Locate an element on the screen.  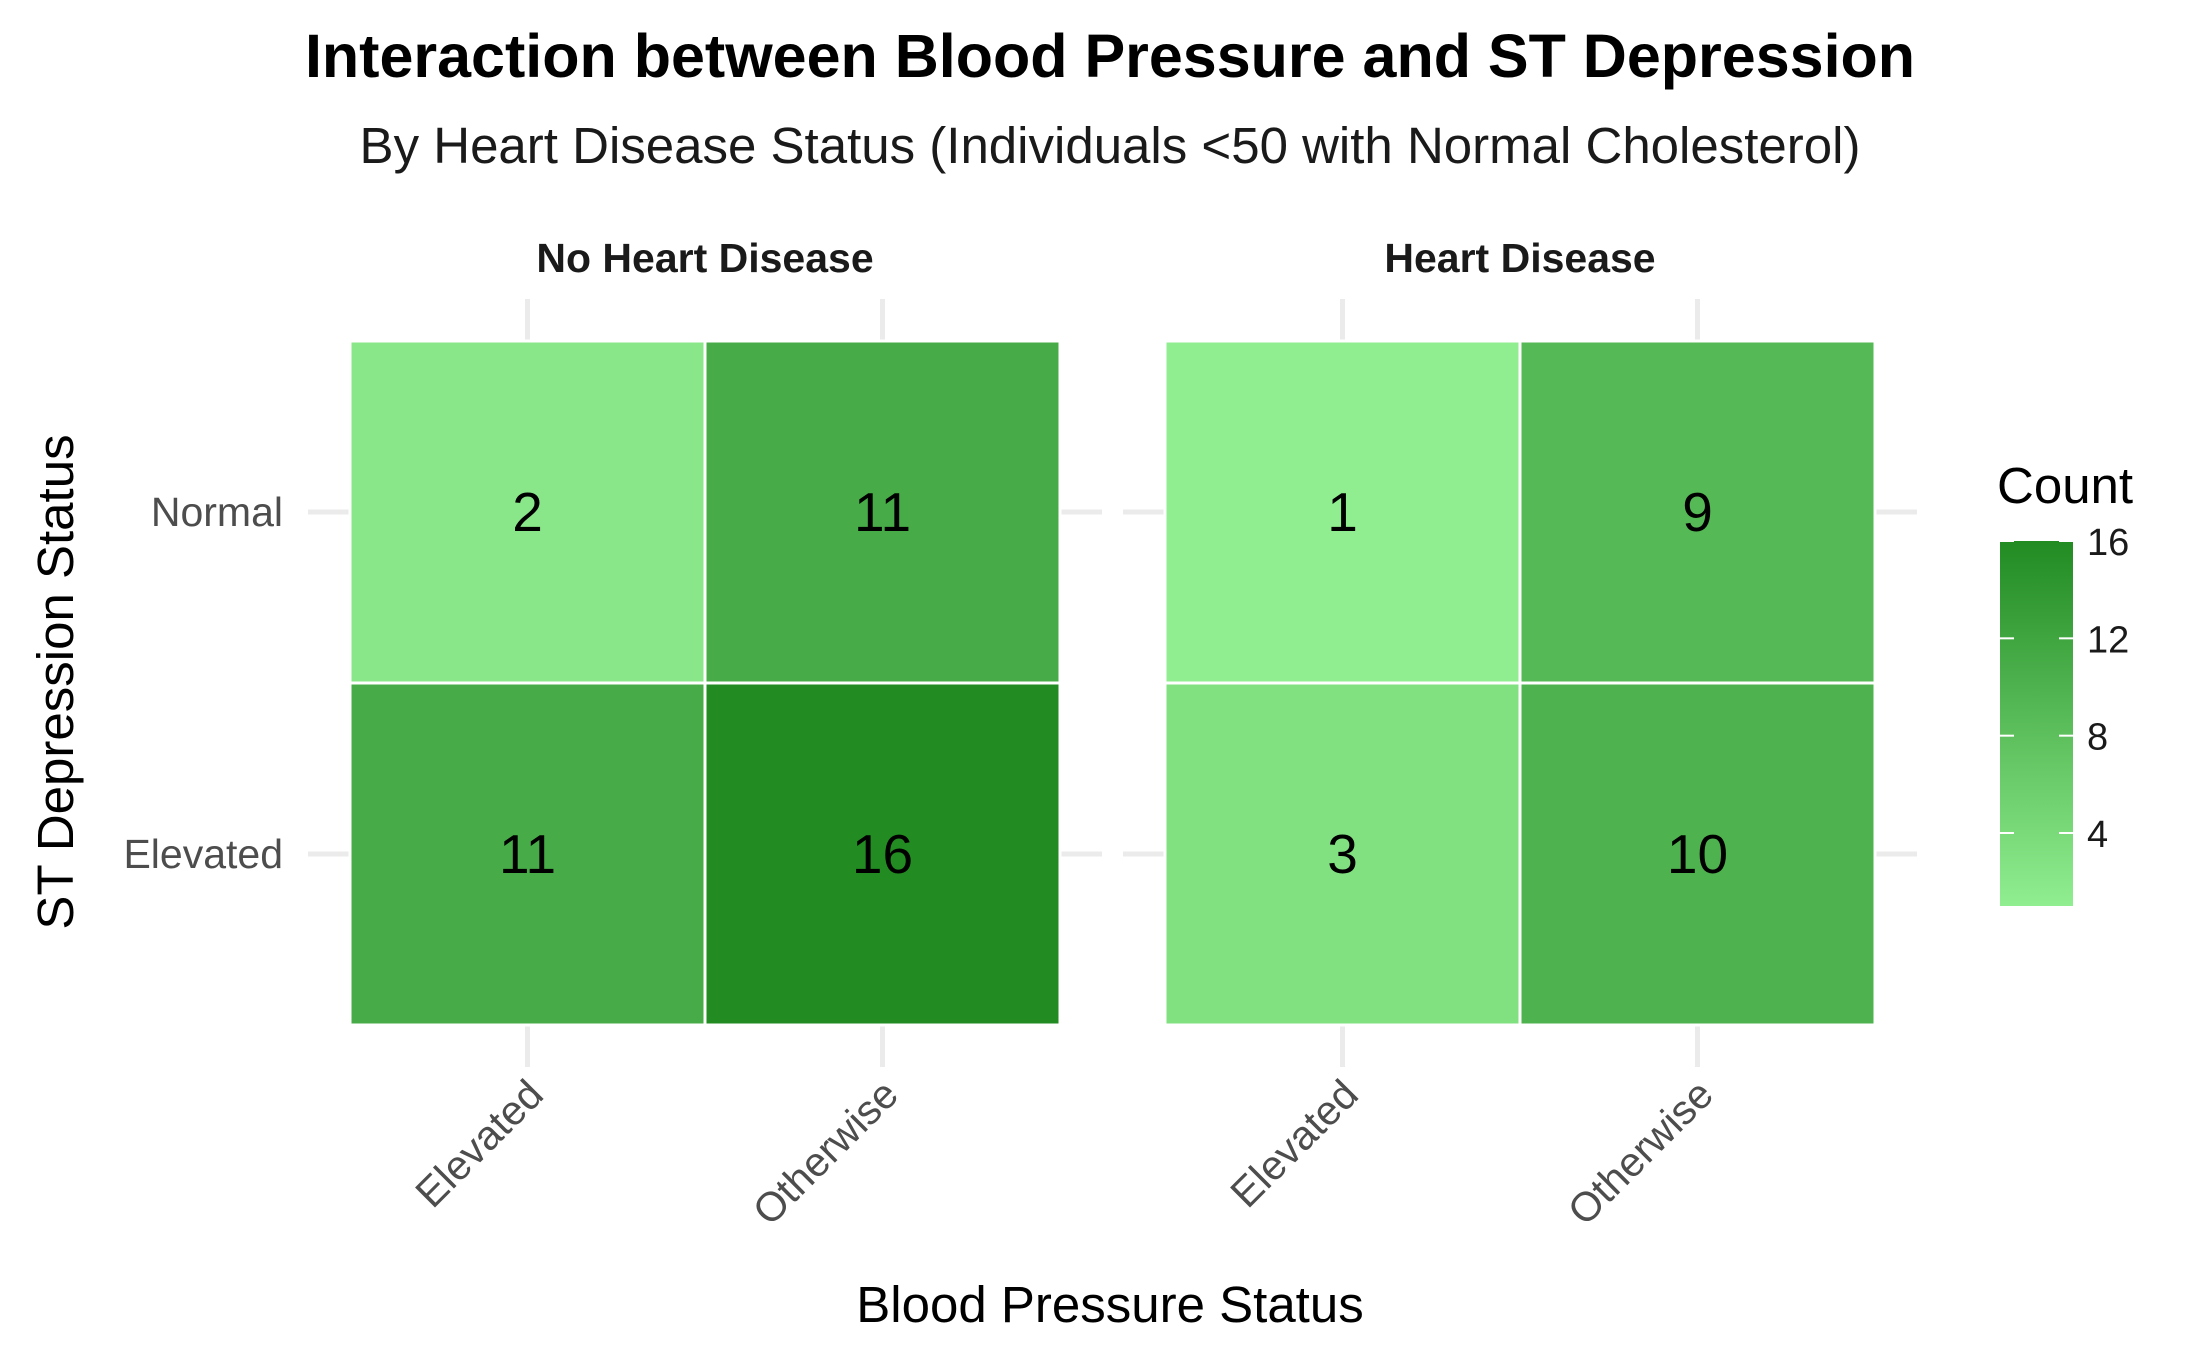
y-axis-title: ST Depression Status is located at coordinates (55, 681).